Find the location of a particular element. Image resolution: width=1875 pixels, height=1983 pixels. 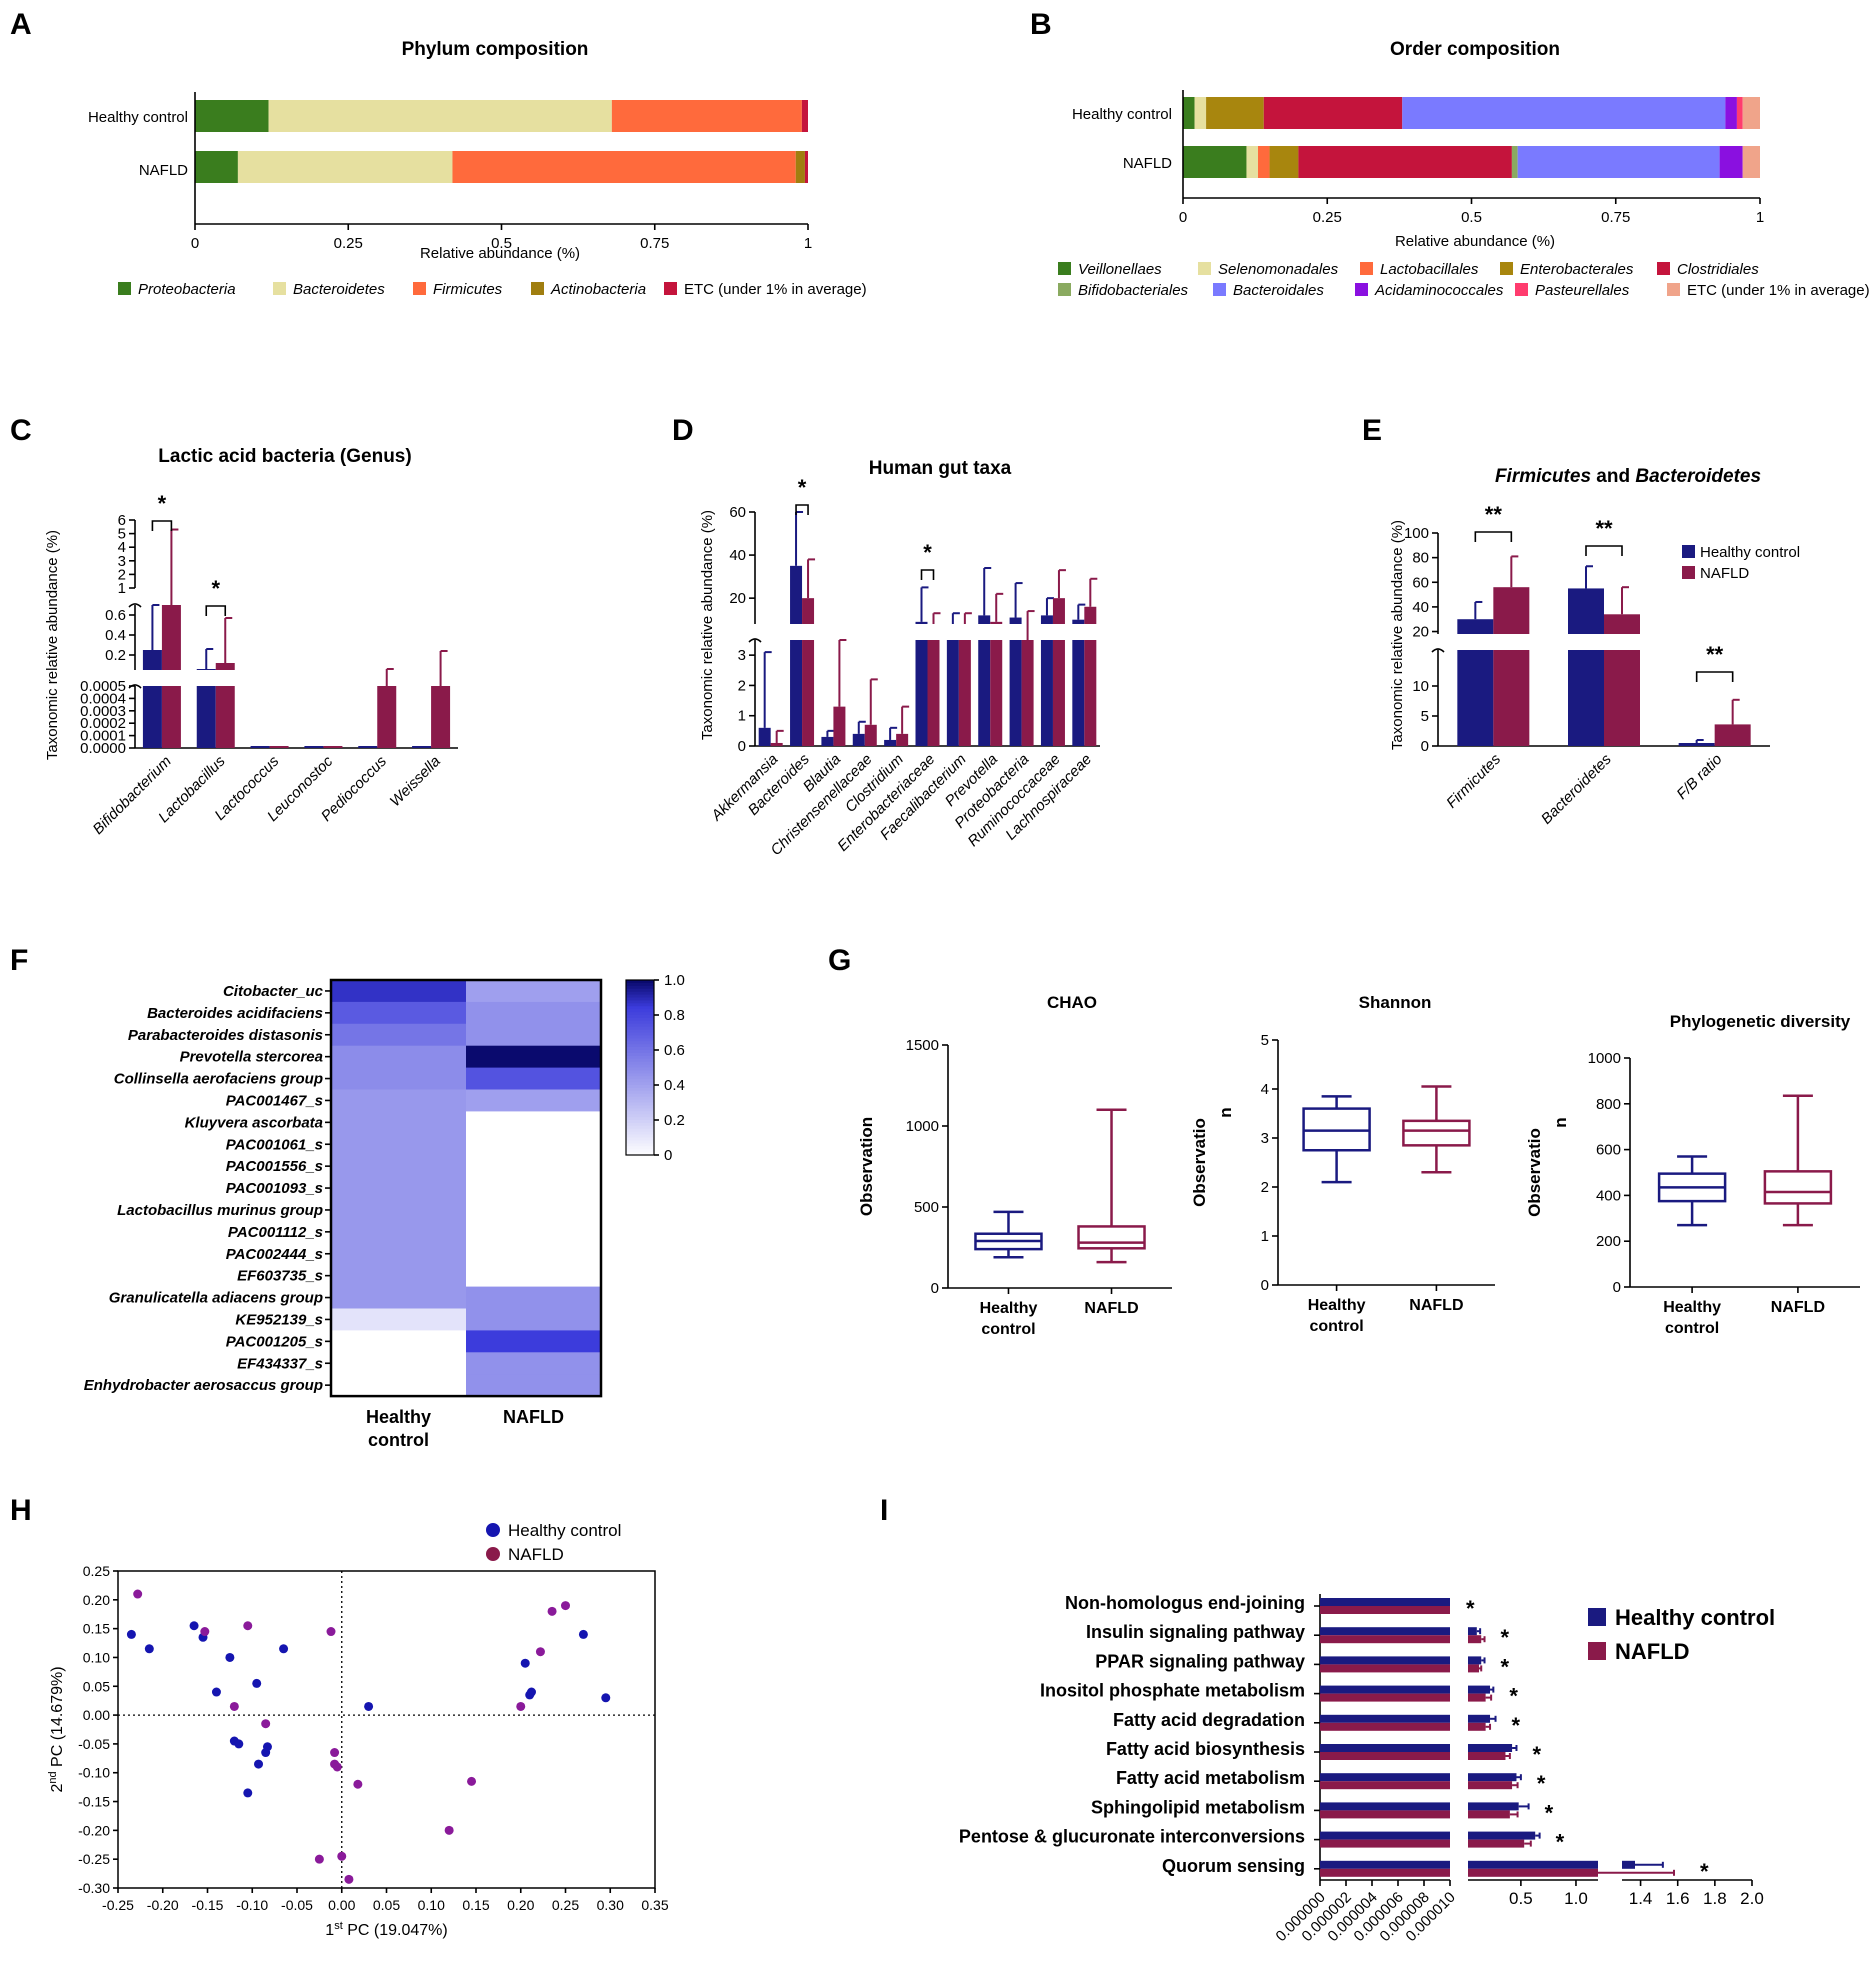

significance-marker: ** is located at coordinates (1604, 528).